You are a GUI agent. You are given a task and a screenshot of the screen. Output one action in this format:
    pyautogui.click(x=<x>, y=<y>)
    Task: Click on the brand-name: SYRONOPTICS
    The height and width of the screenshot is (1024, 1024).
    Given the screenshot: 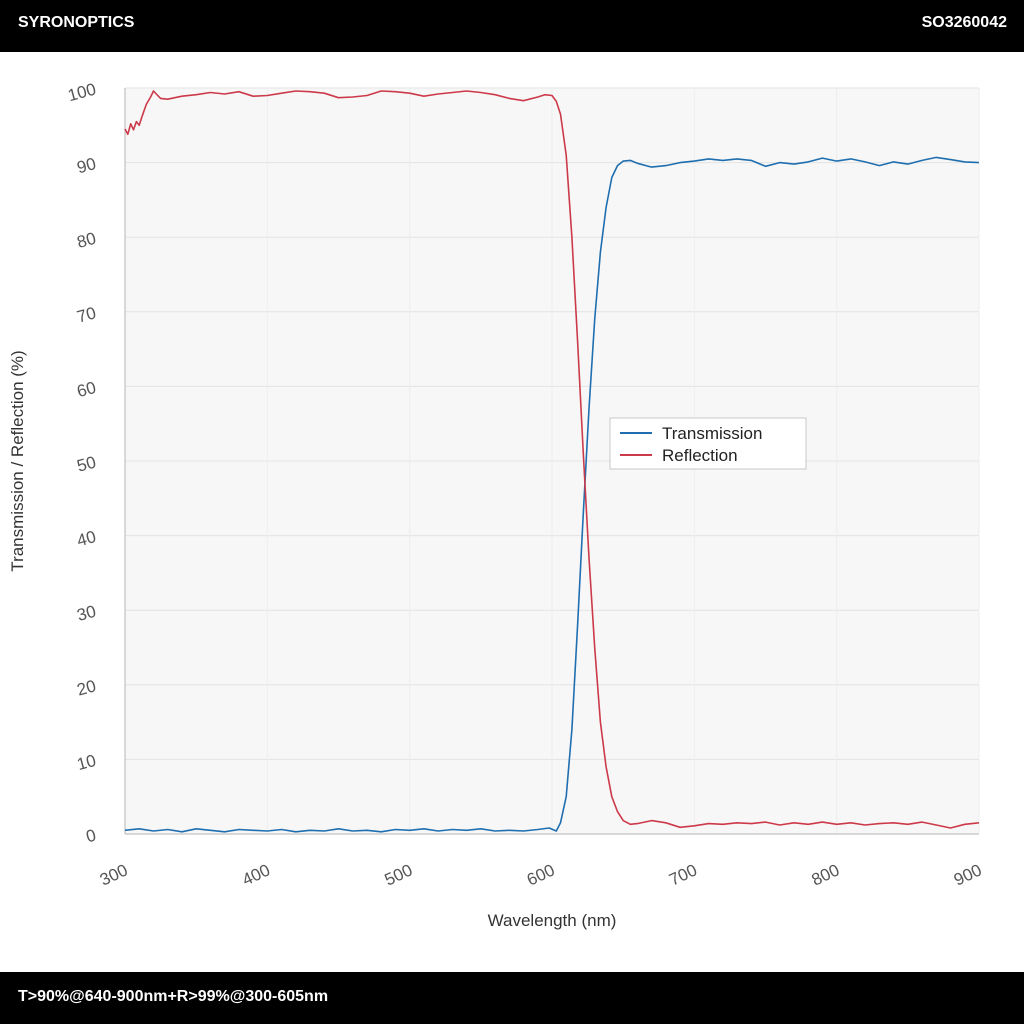 What is the action you would take?
    pyautogui.click(x=76, y=22)
    